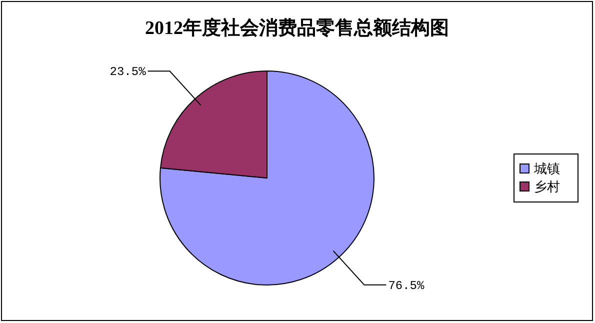 This screenshot has height=323, width=595. What do you see at coordinates (547, 187) in the screenshot?
I see `legend-label: 乡村` at bounding box center [547, 187].